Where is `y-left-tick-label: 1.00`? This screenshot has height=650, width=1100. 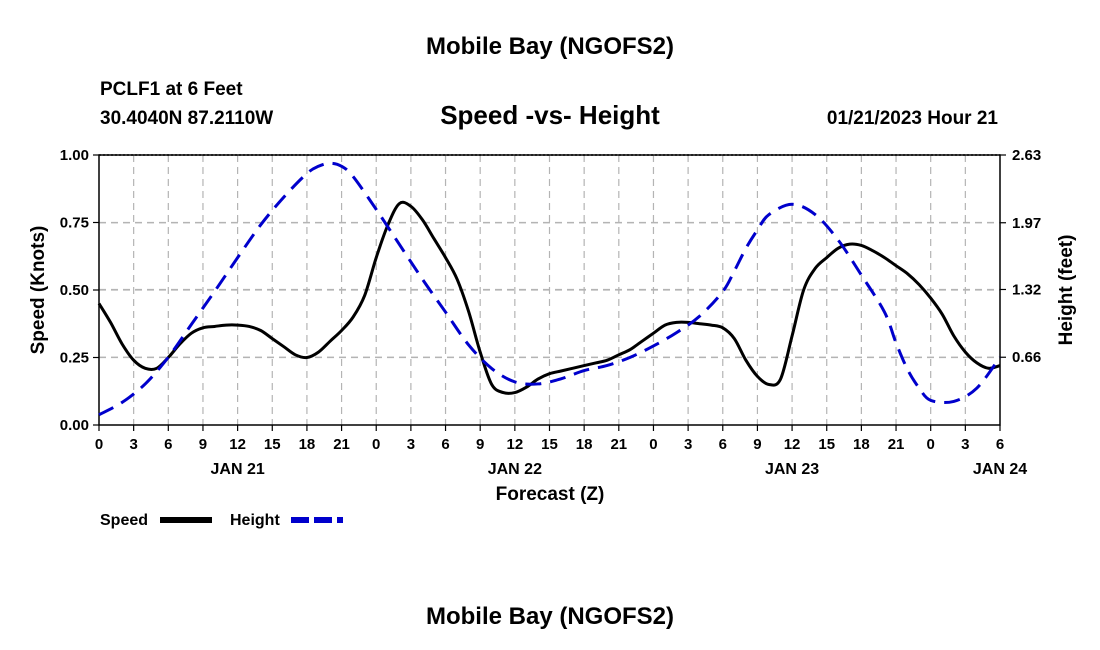 y-left-tick-label: 1.00 is located at coordinates (74, 155).